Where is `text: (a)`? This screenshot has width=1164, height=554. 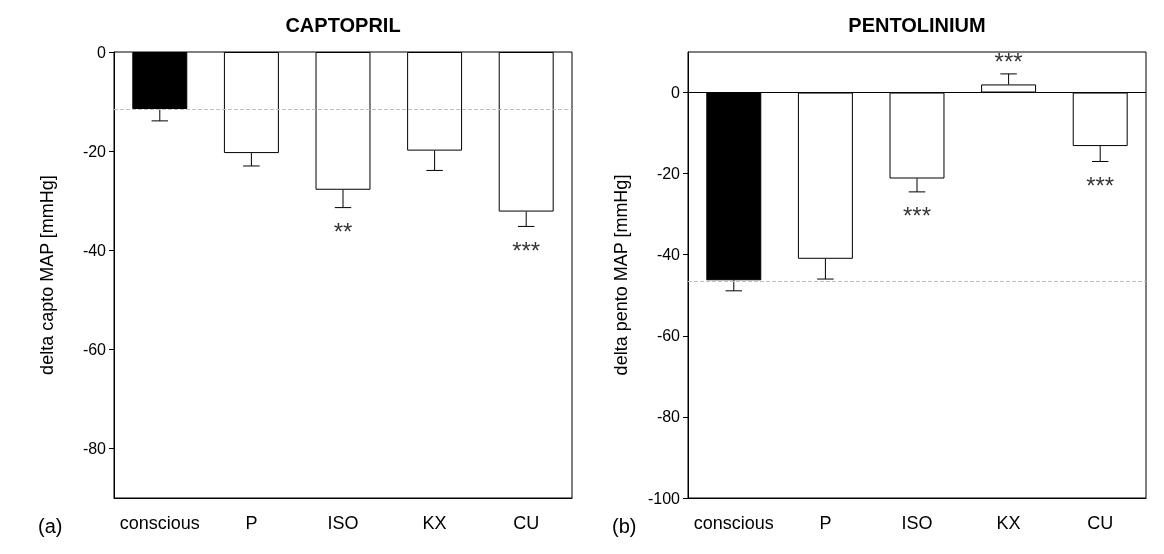
text: (a) is located at coordinates (50, 526).